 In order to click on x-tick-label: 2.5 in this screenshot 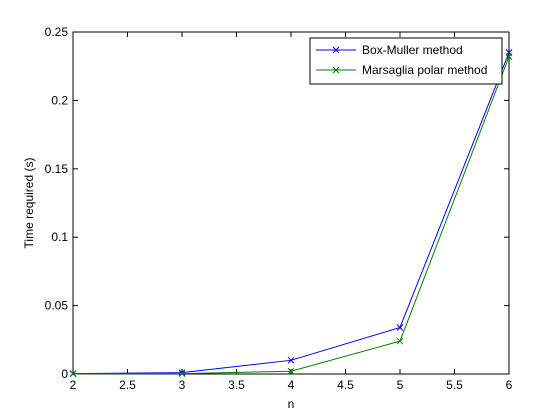, I will do `click(127, 385)`.